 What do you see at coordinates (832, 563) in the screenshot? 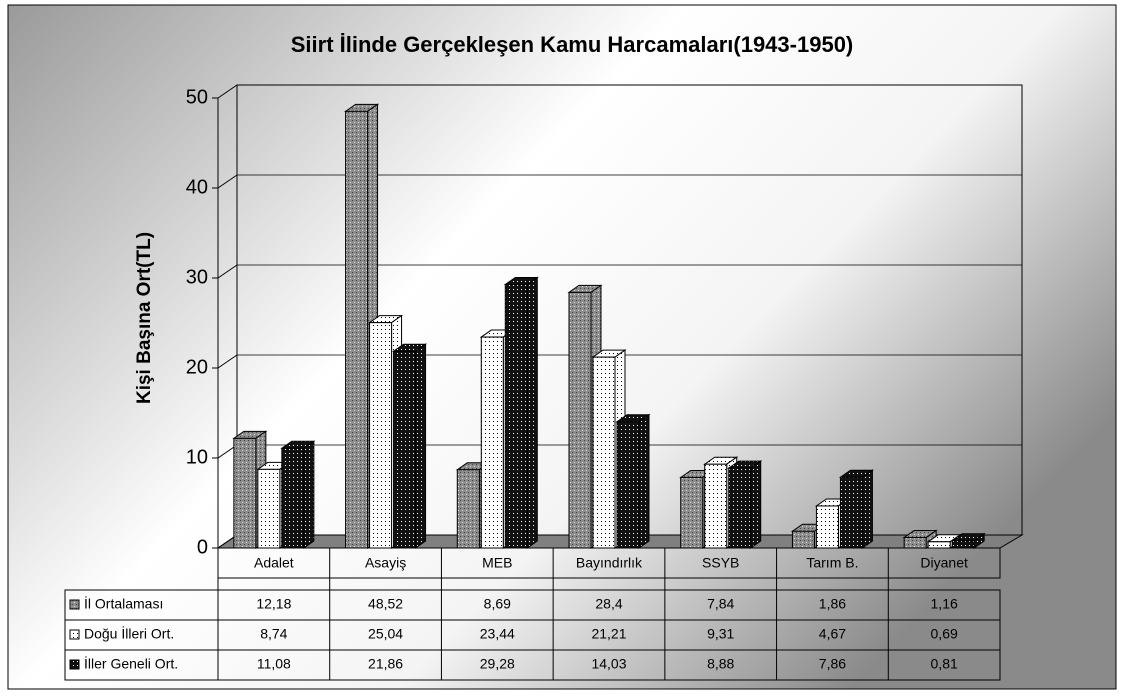
I see `x-tick-label: Tarım B.` at bounding box center [832, 563].